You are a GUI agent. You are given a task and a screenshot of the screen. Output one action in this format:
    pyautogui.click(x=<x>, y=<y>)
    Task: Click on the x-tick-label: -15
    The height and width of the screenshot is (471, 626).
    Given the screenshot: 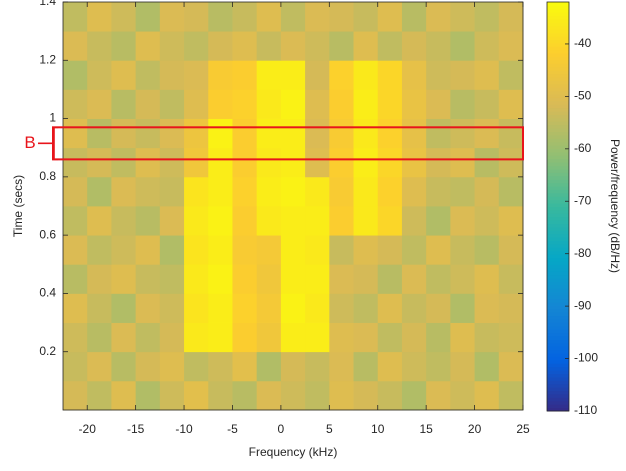 What is the action you would take?
    pyautogui.click(x=136, y=429)
    